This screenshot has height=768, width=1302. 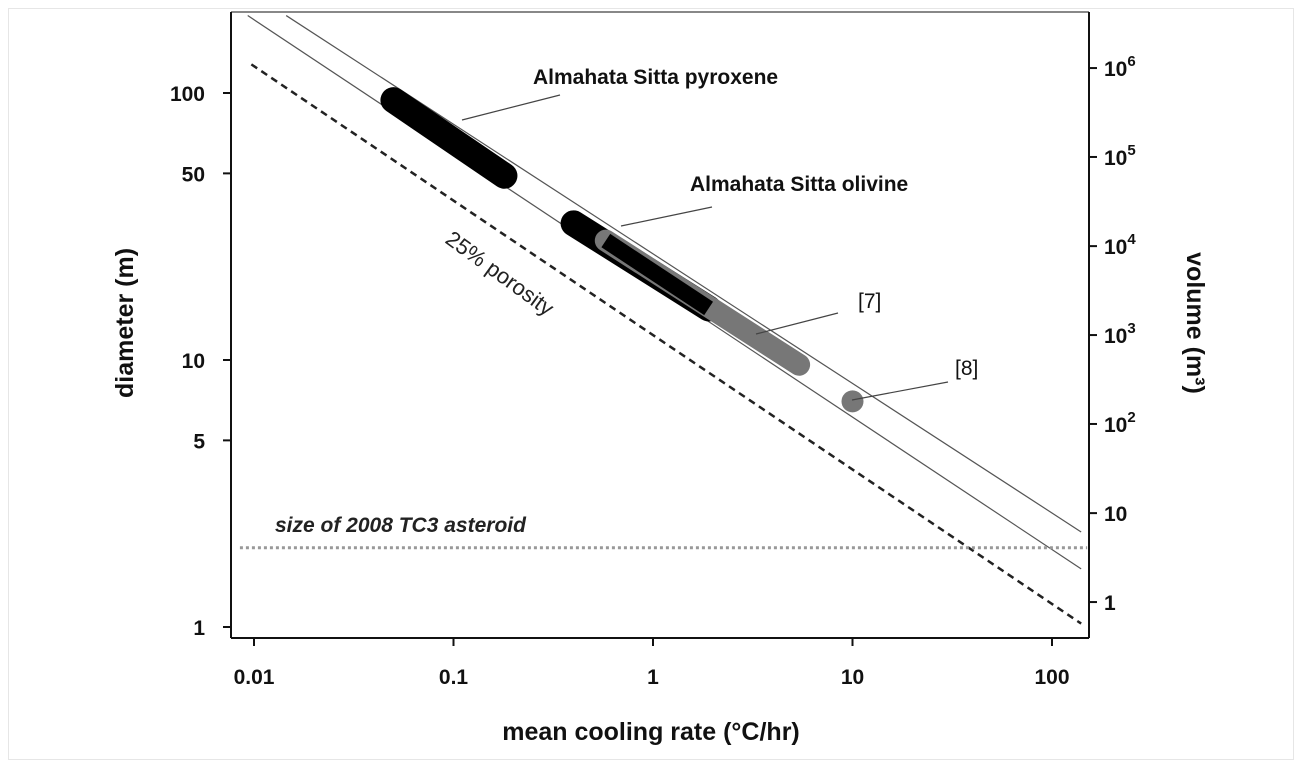 What do you see at coordinates (199, 441) in the screenshot?
I see `y-tick-label: 5` at bounding box center [199, 441].